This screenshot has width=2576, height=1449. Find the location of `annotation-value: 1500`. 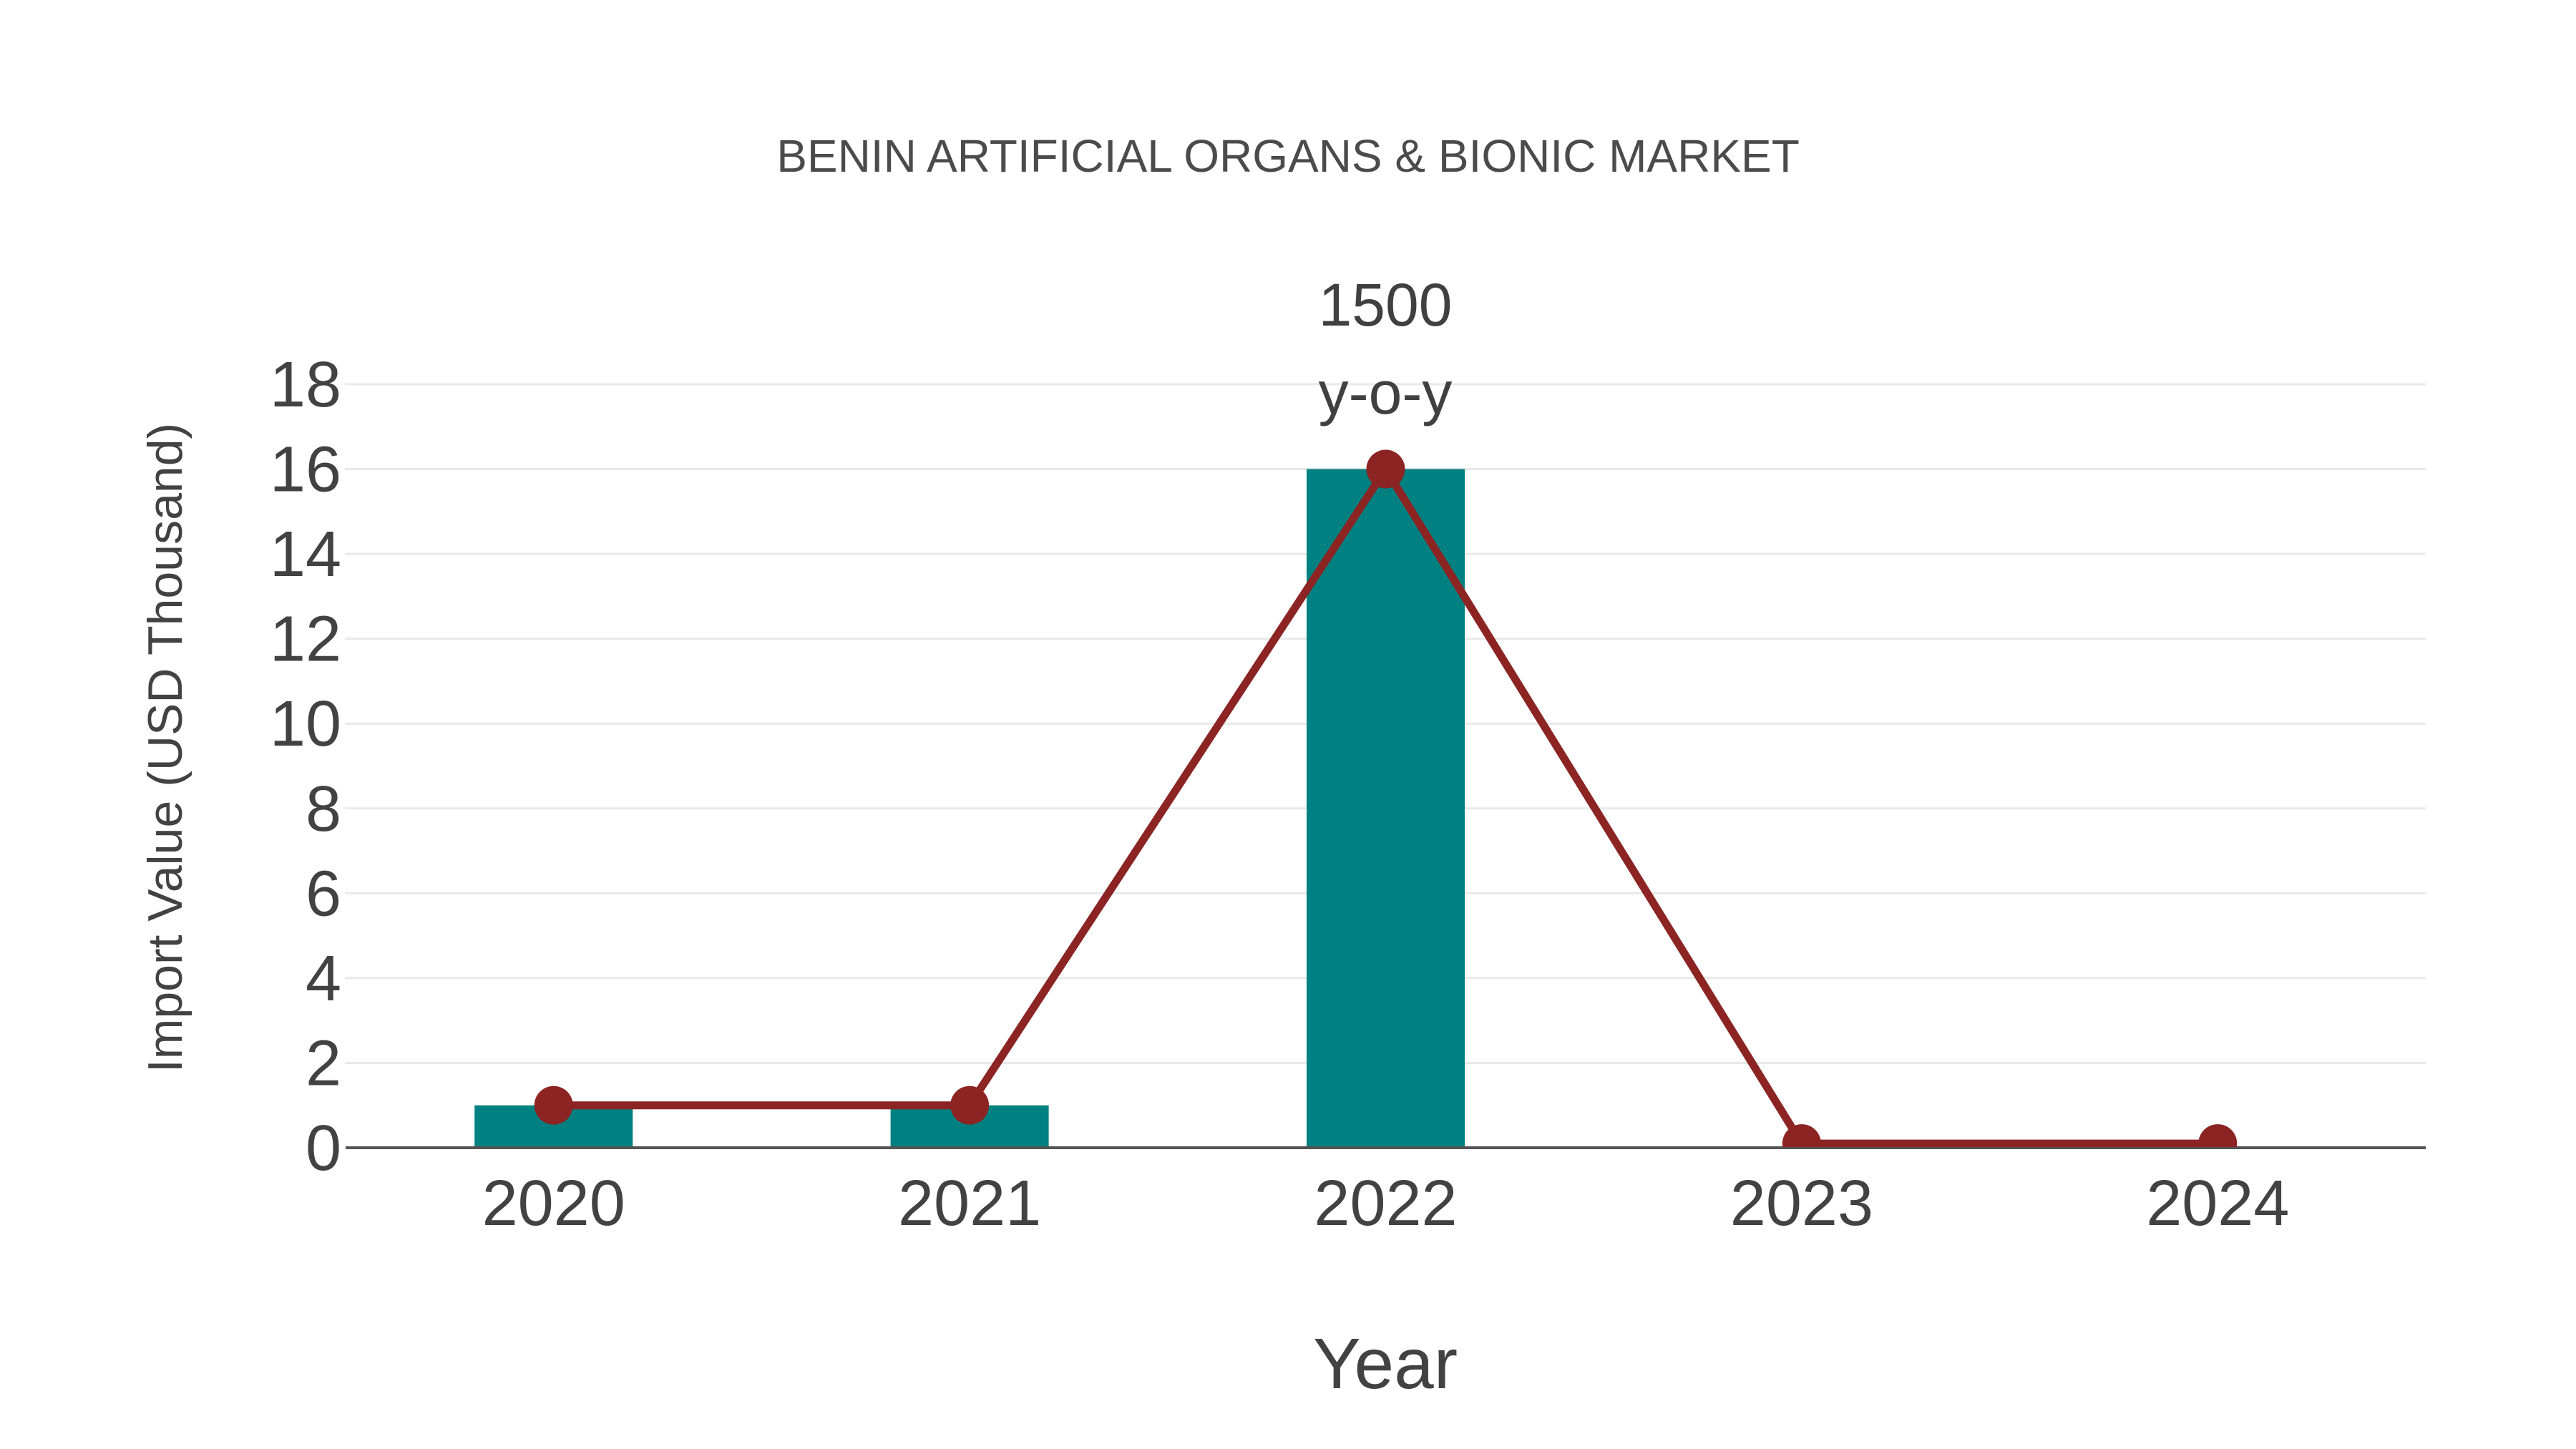

annotation-value: 1500 is located at coordinates (1386, 304).